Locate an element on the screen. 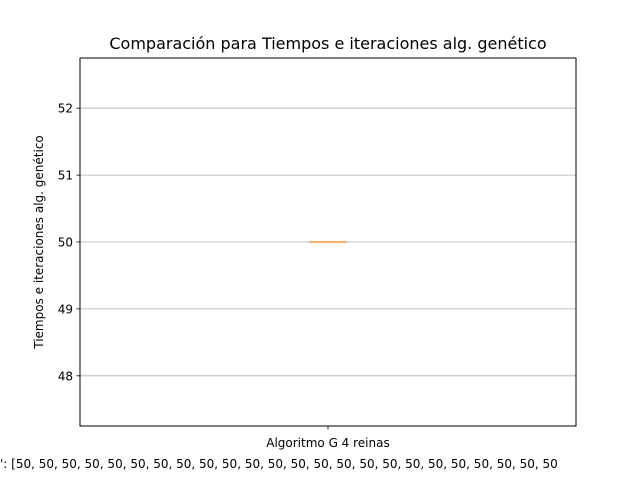 This screenshot has height=480, width=640. y-tick-label-4: 52 is located at coordinates (65, 109).